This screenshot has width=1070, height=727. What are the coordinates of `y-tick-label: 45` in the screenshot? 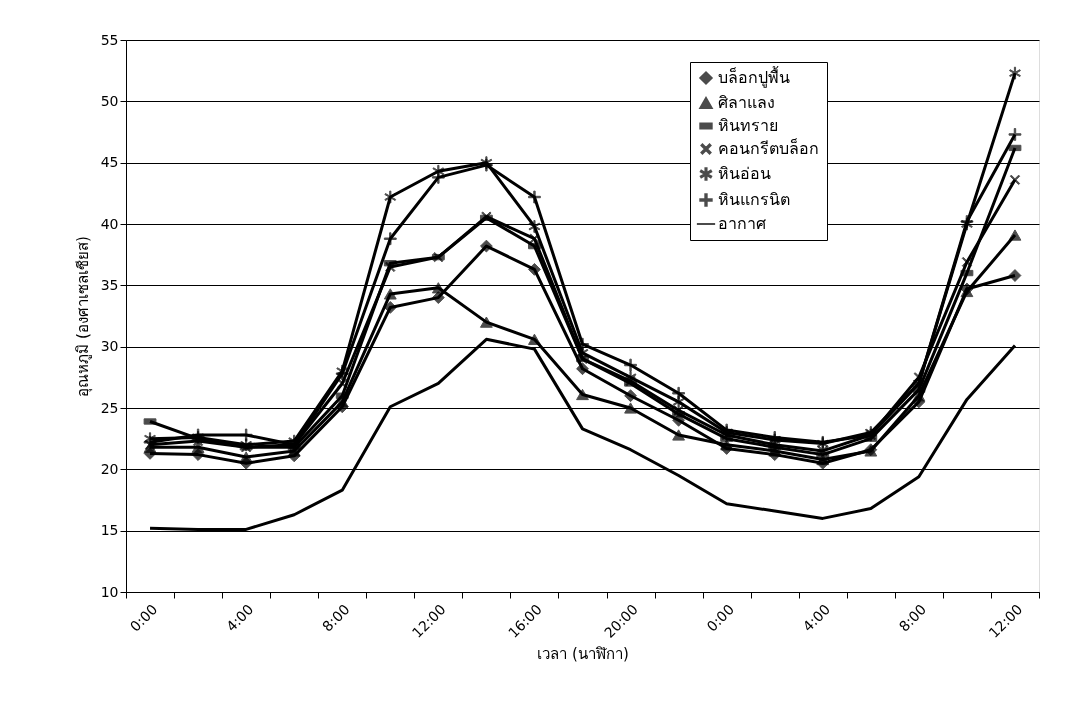 It's located at (109, 162).